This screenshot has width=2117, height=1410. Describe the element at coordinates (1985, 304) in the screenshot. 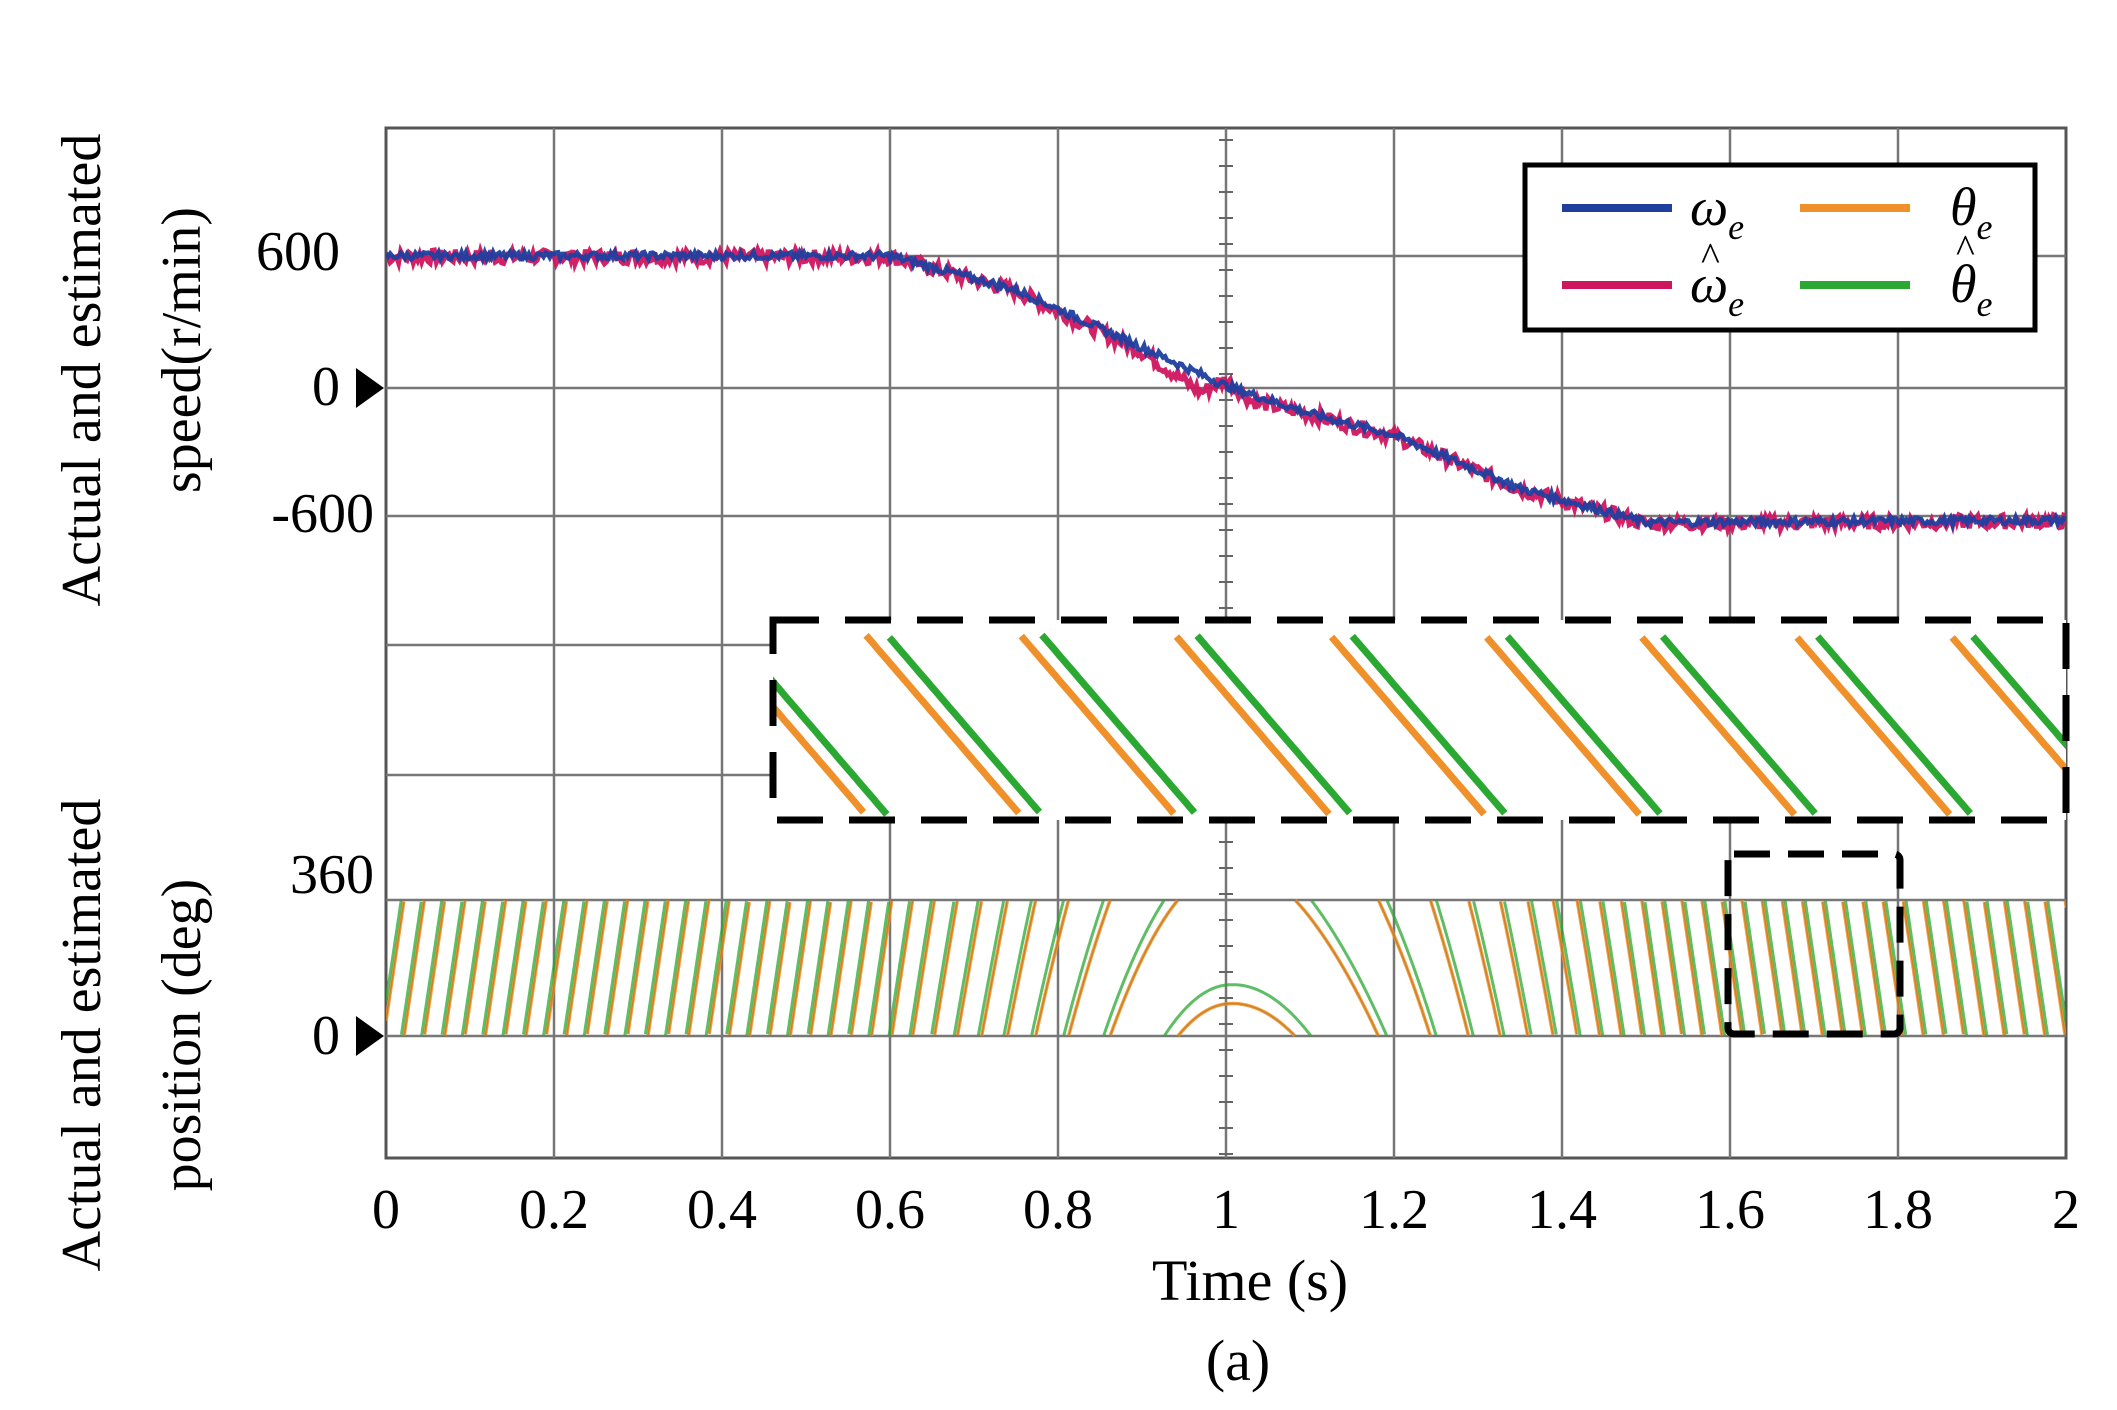

I see `legend-theta-hat-sub: e` at that location.